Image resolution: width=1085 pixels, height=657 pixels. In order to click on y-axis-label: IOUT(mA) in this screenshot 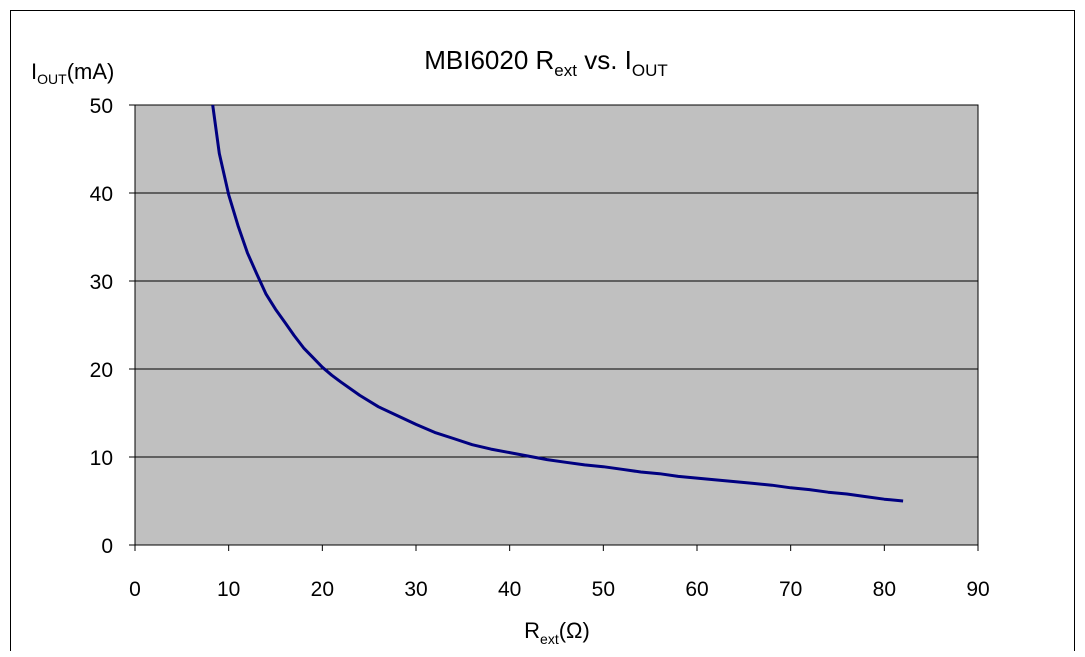, I will do `click(72, 73)`.